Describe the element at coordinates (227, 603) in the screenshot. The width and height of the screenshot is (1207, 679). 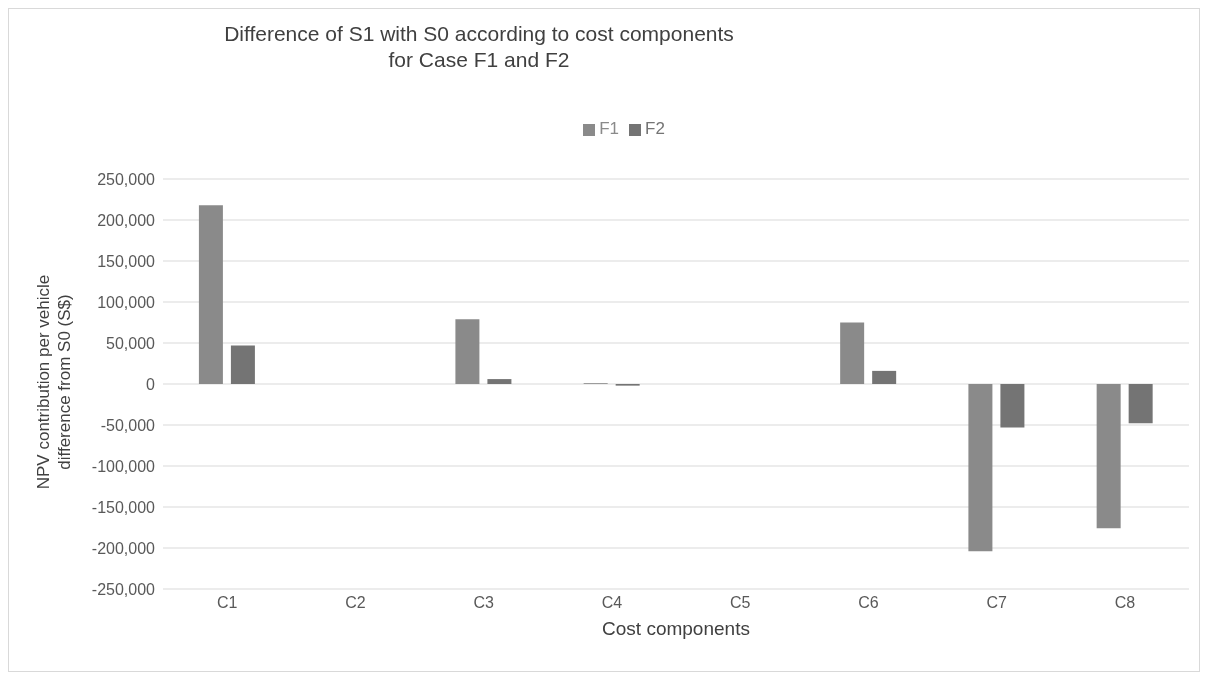
I see `x-tick-label: C1` at that location.